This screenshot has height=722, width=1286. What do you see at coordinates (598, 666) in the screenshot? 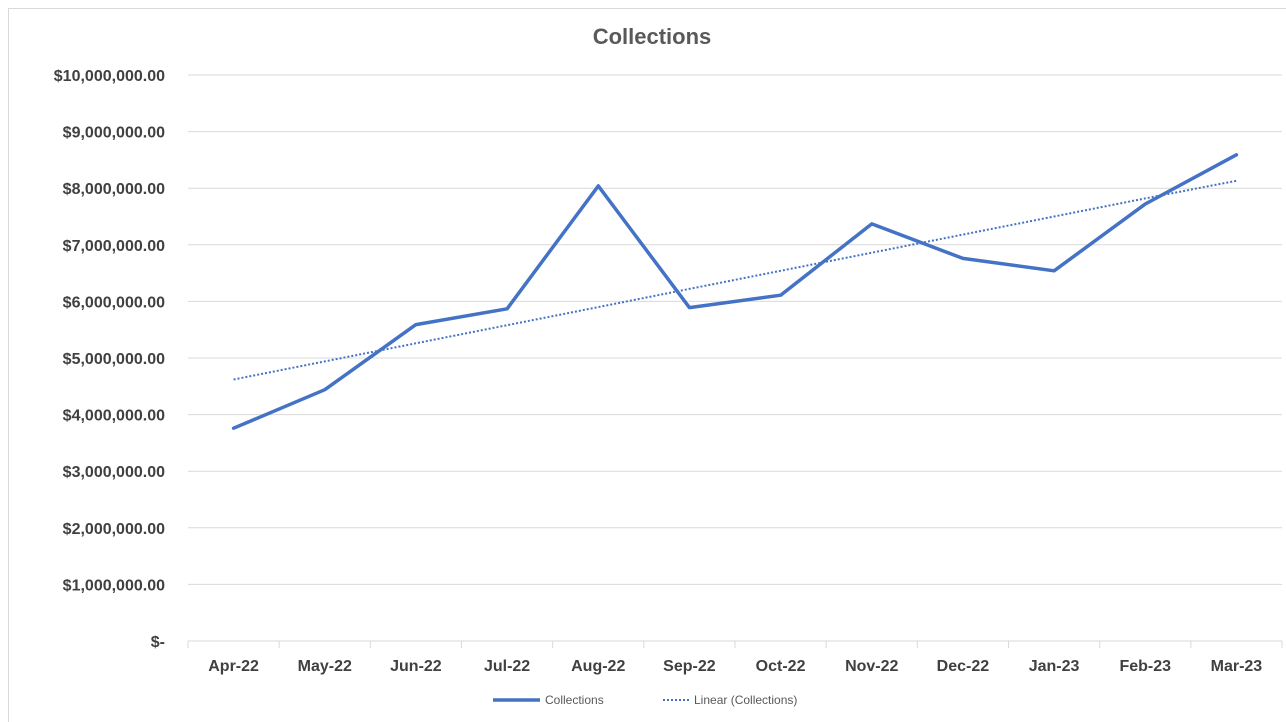
I see `x-tick-label: Aug-22` at bounding box center [598, 666].